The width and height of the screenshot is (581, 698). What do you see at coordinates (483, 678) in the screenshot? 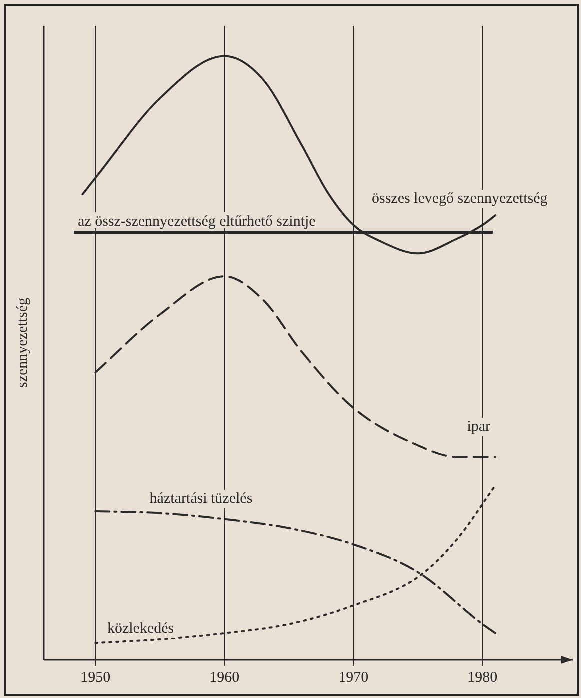
I see `x-tick-label: 1980` at bounding box center [483, 678].